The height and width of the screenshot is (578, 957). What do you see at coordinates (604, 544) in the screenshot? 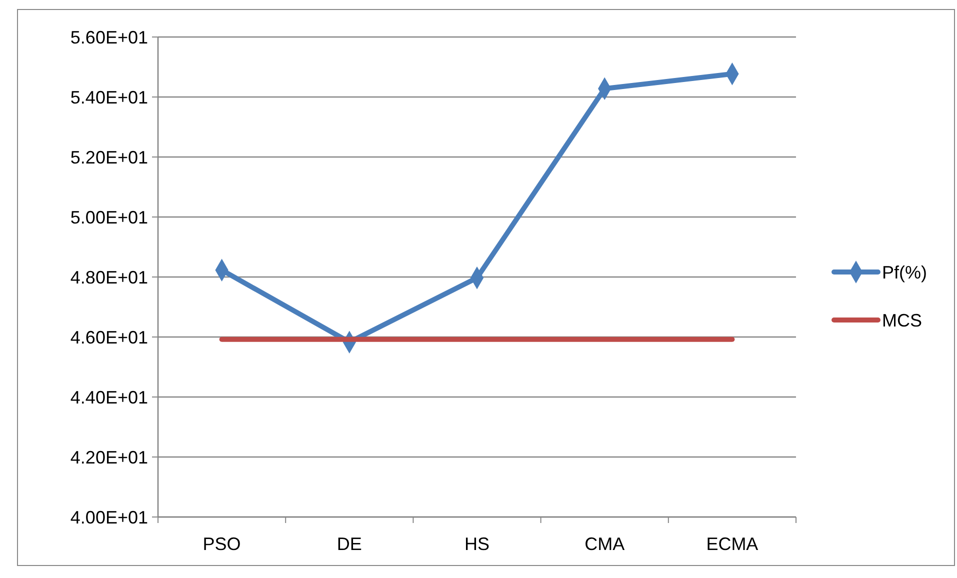
I see `x-tick-label: CMA` at bounding box center [604, 544].